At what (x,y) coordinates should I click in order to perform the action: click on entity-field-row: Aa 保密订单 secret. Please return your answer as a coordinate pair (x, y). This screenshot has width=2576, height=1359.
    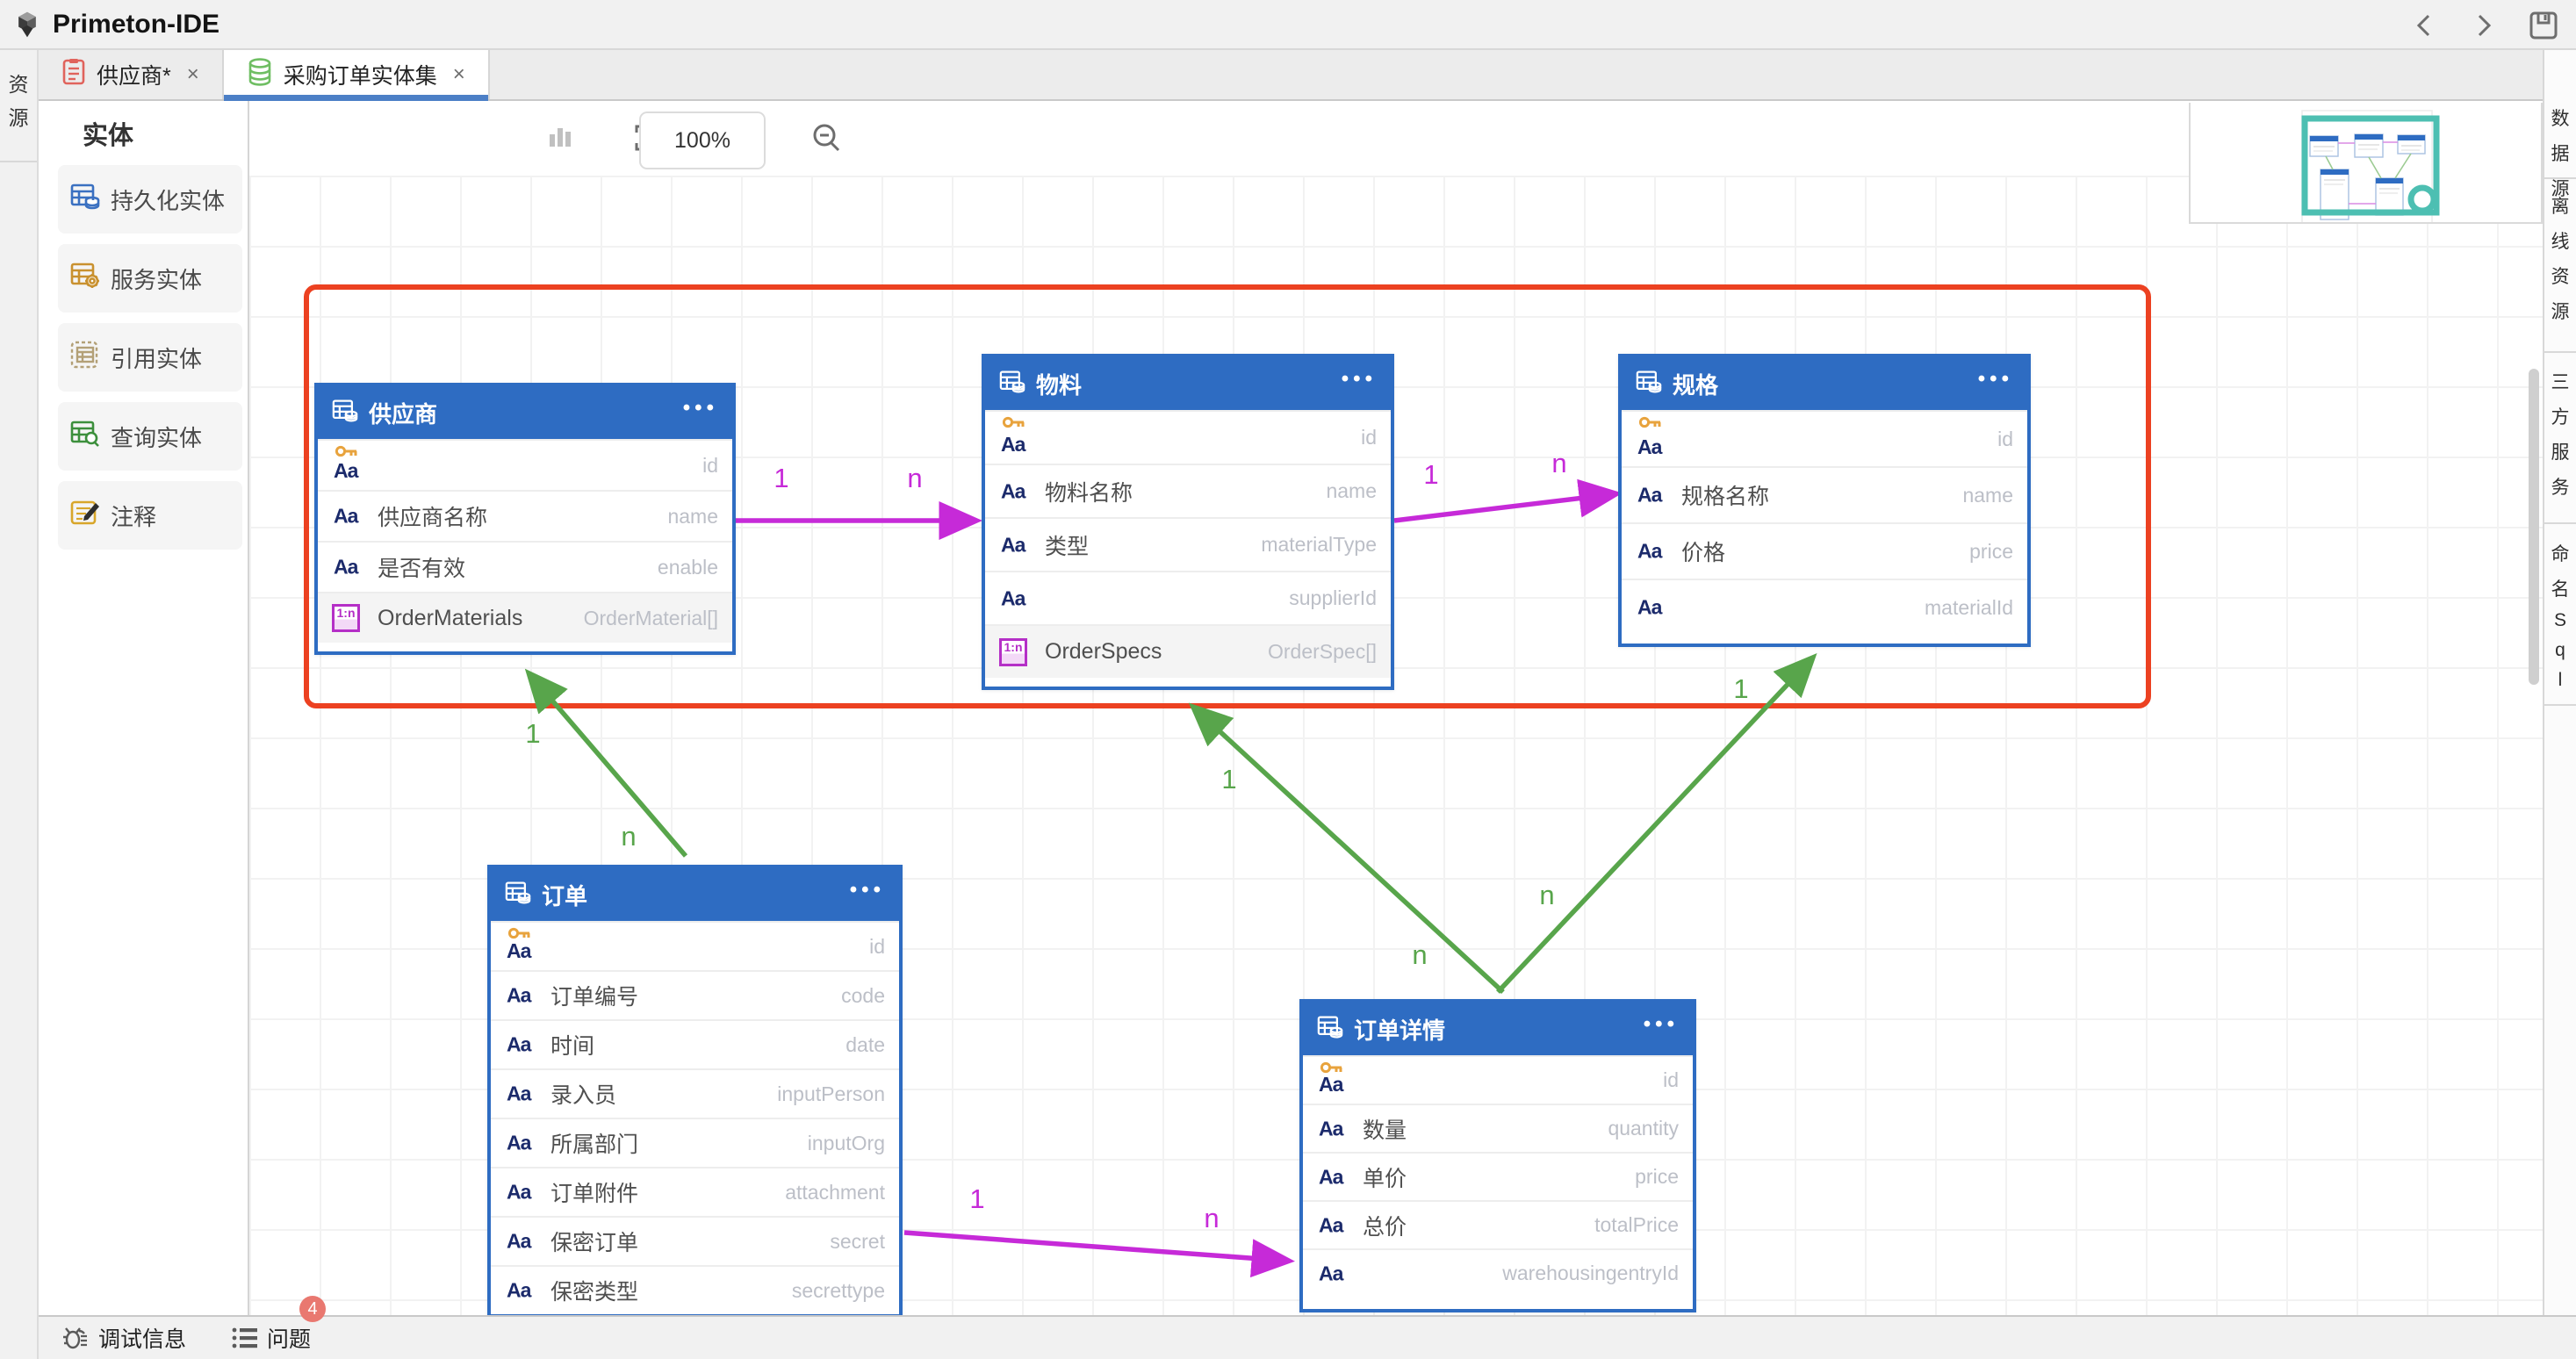
    Looking at the image, I should click on (695, 1241).